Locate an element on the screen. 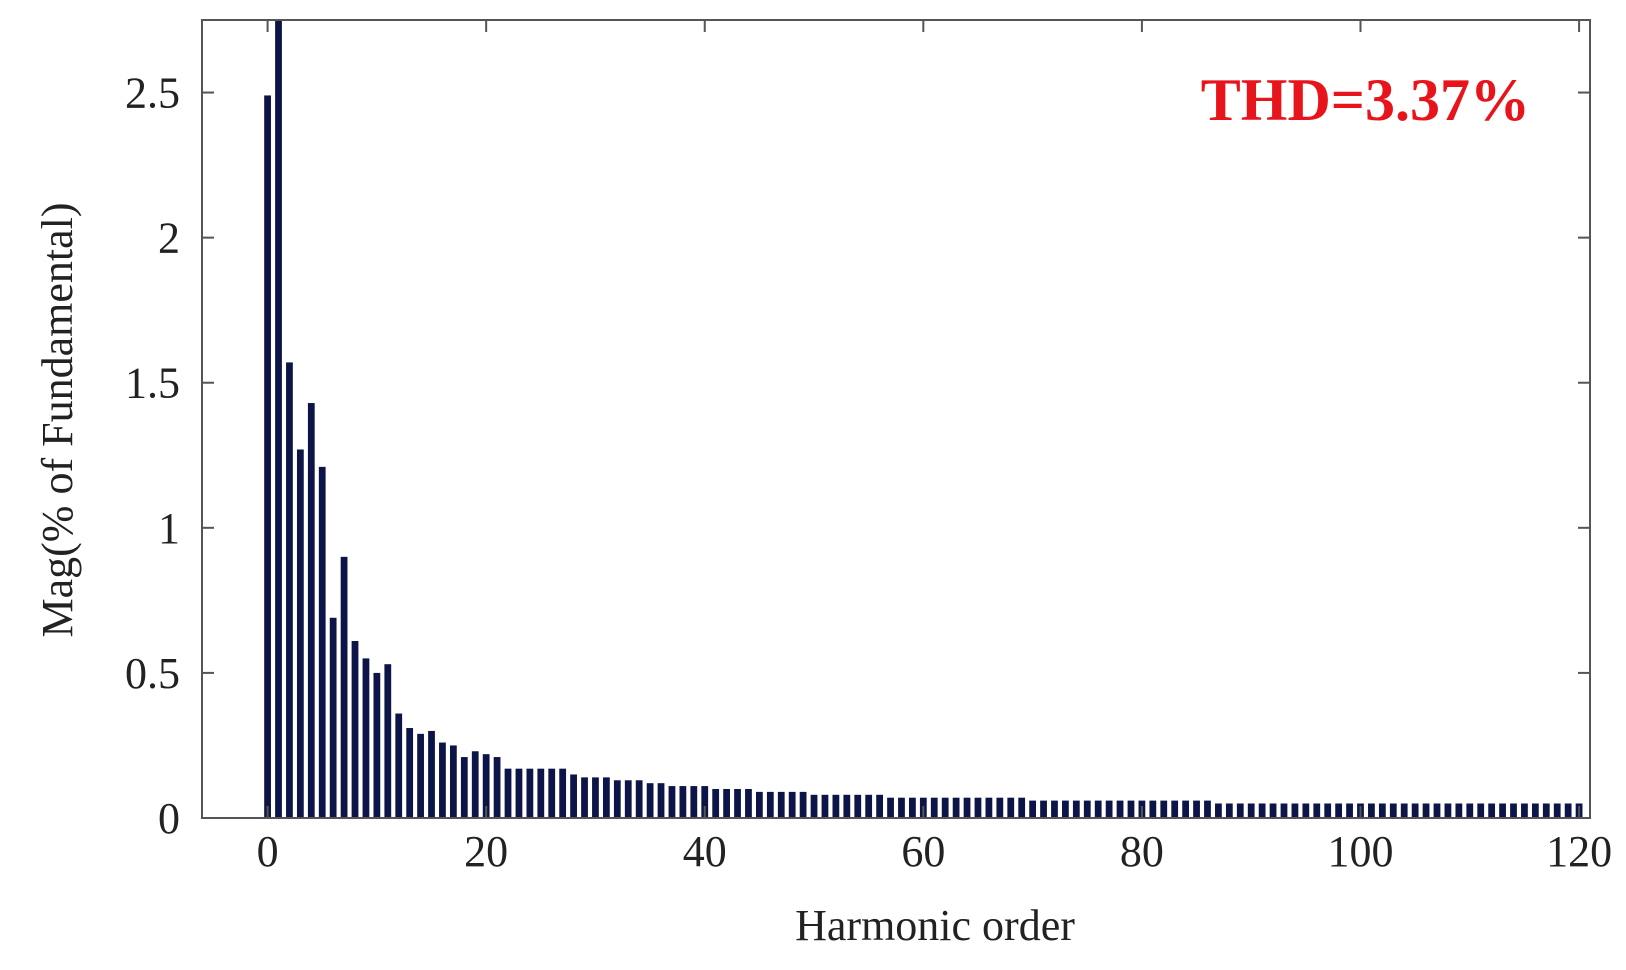 Image resolution: width=1626 pixels, height=970 pixels. y-tick-label-2.5: 2.5 is located at coordinates (152, 93).